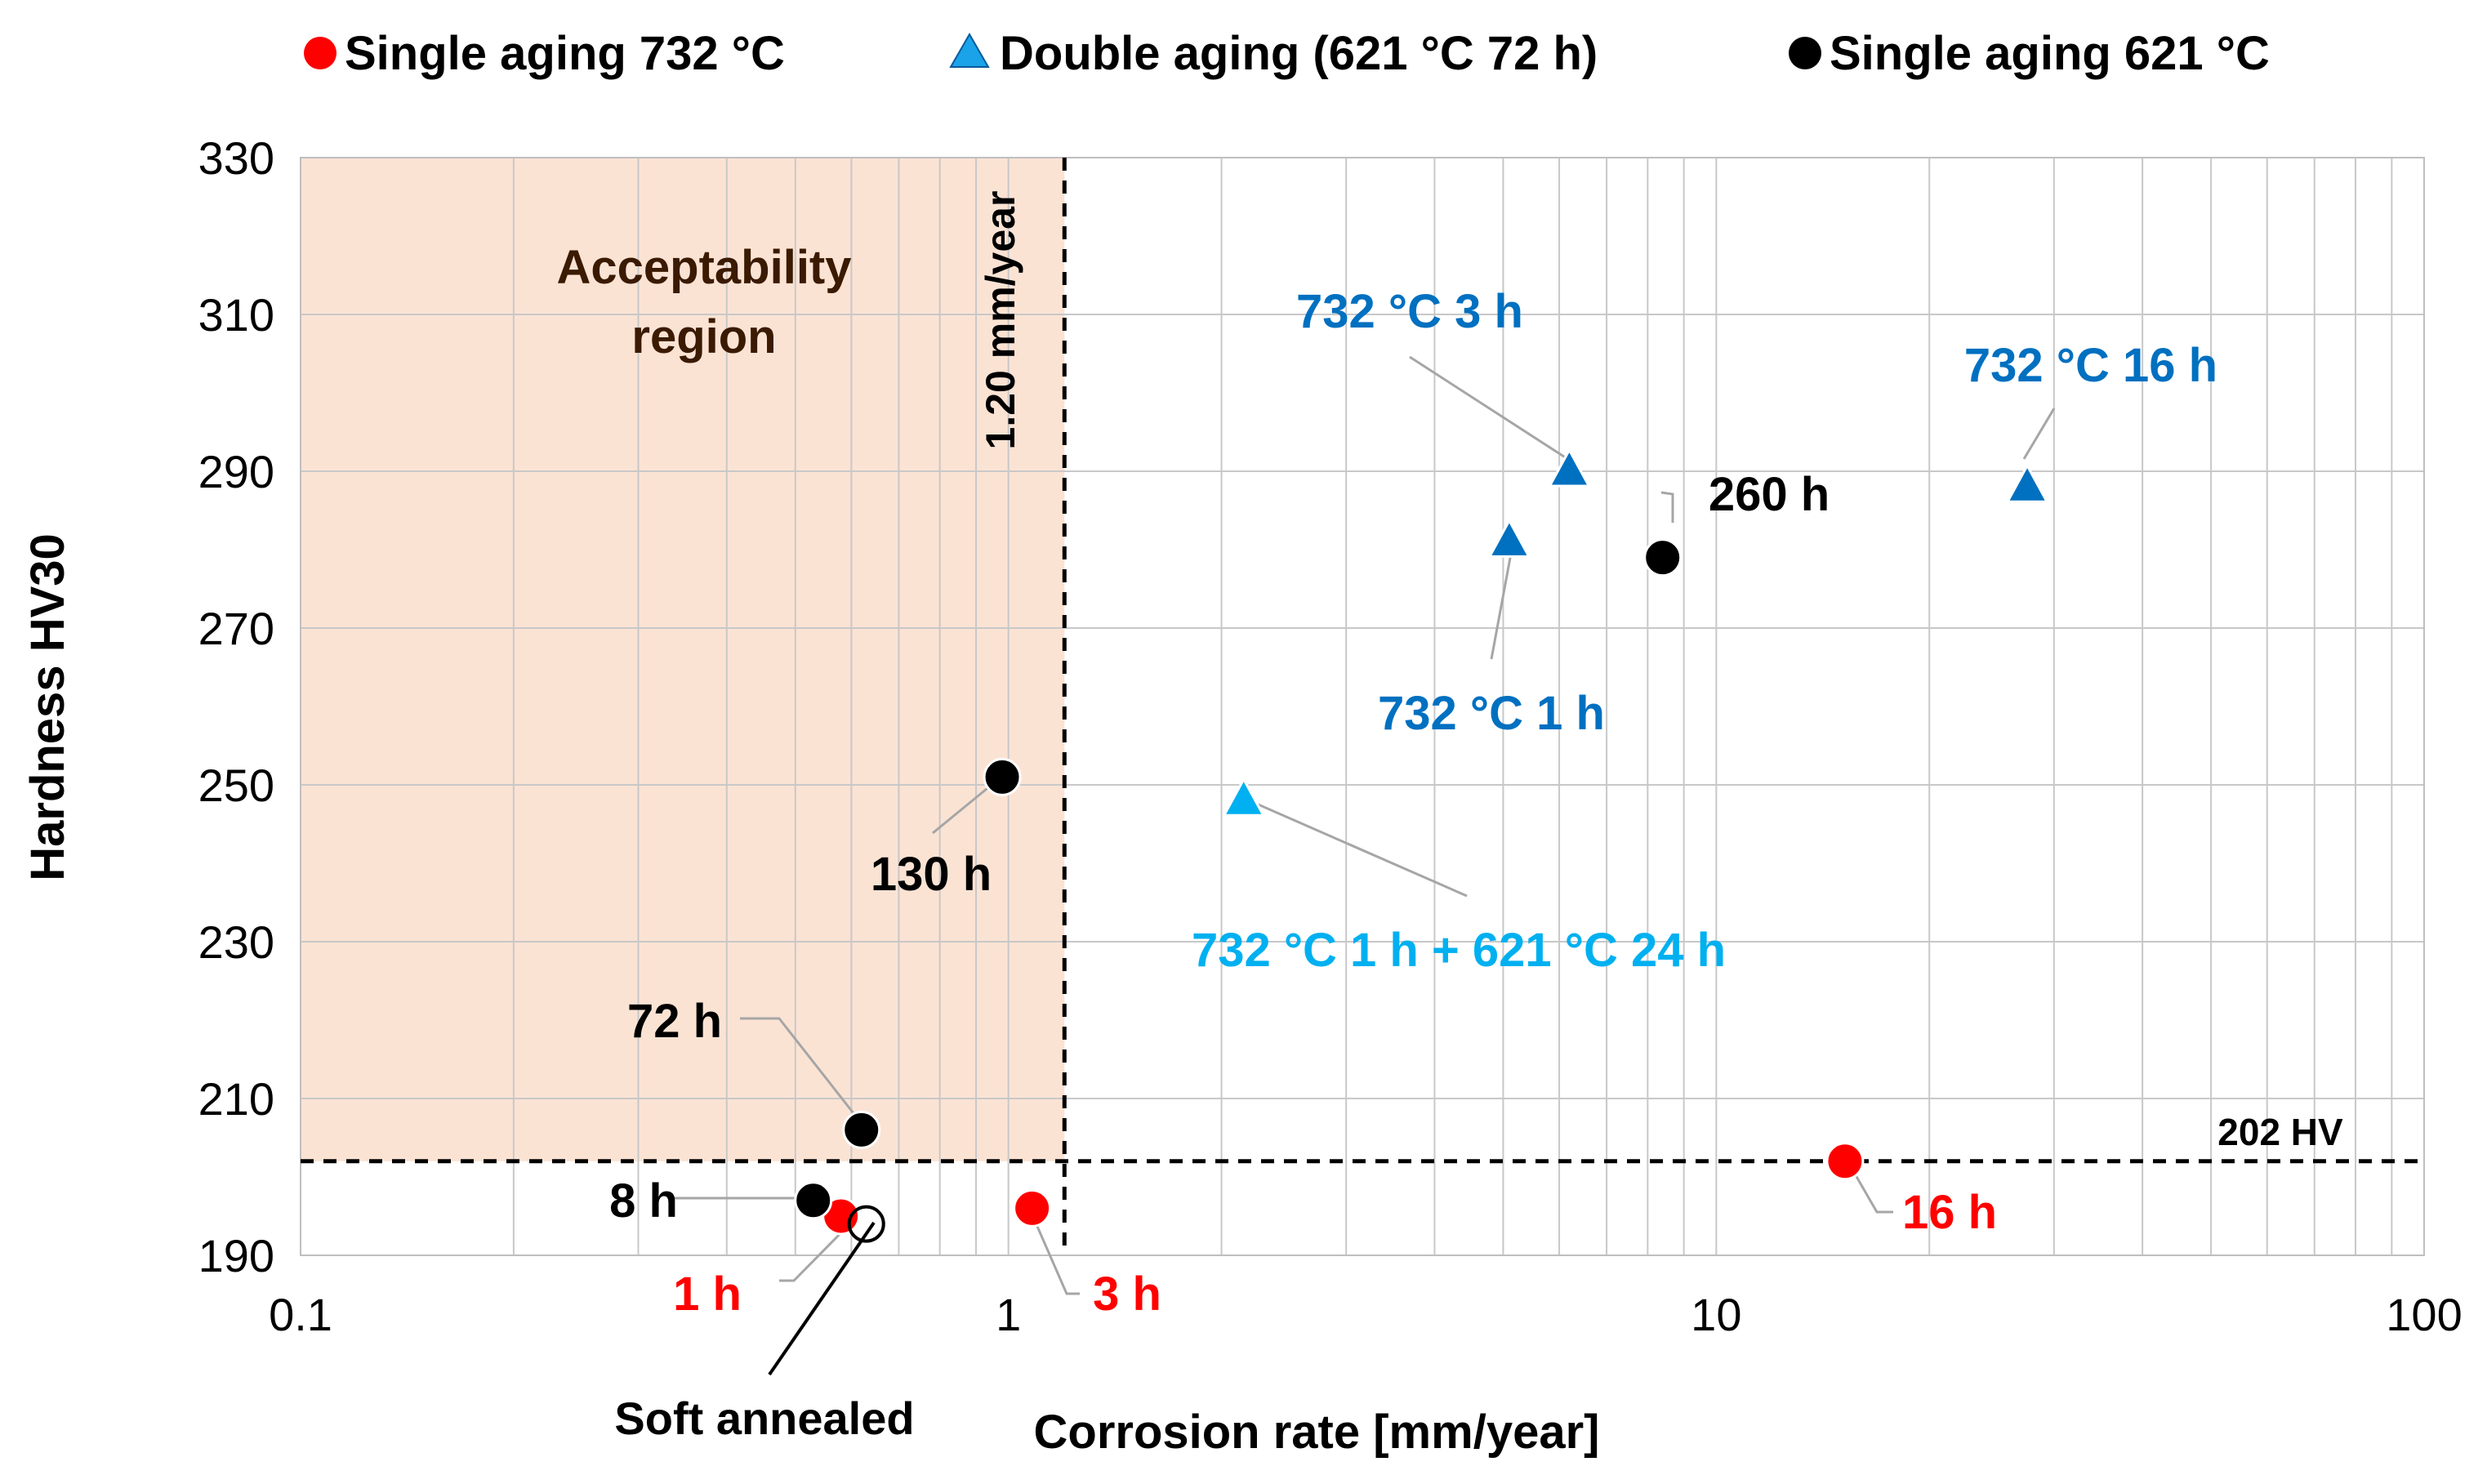 The width and height of the screenshot is (2487, 1484). Describe the element at coordinates (236, 1099) in the screenshot. I see `y-tick-label: 210` at that location.